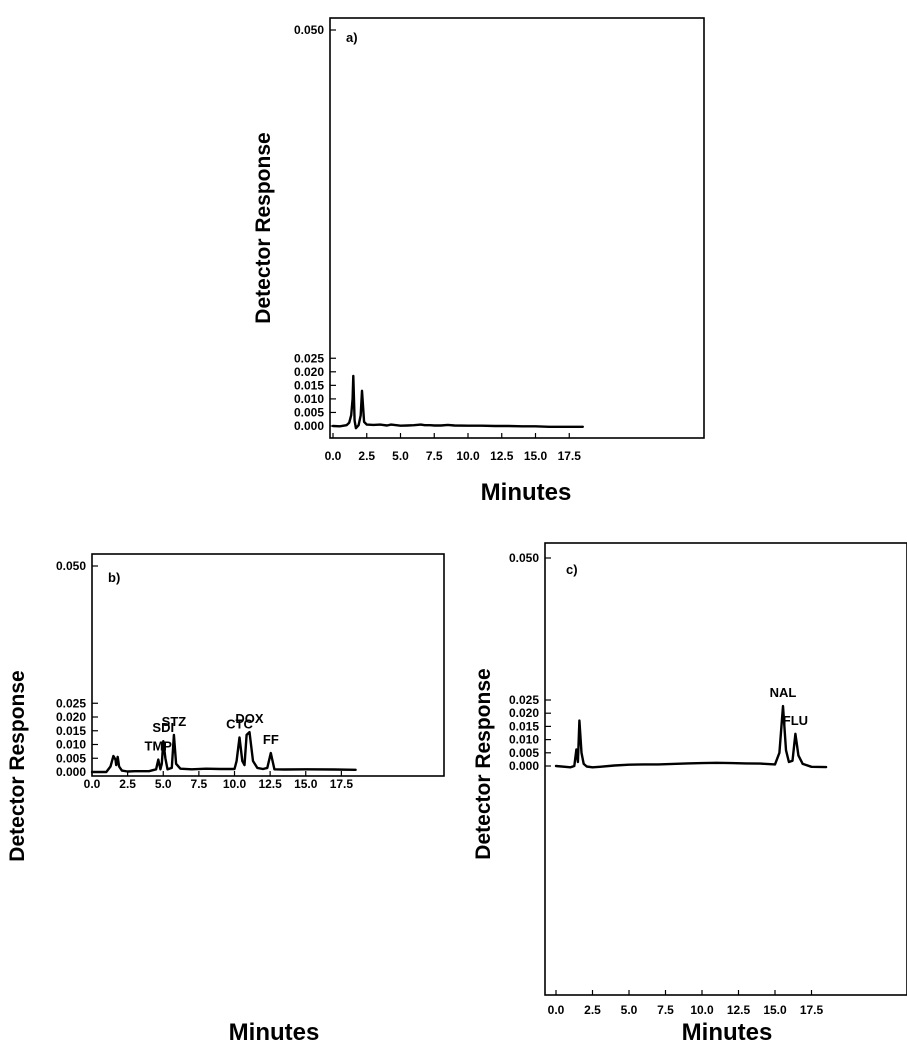 The image size is (907, 1053). I want to click on panel-label: b), so click(114, 577).